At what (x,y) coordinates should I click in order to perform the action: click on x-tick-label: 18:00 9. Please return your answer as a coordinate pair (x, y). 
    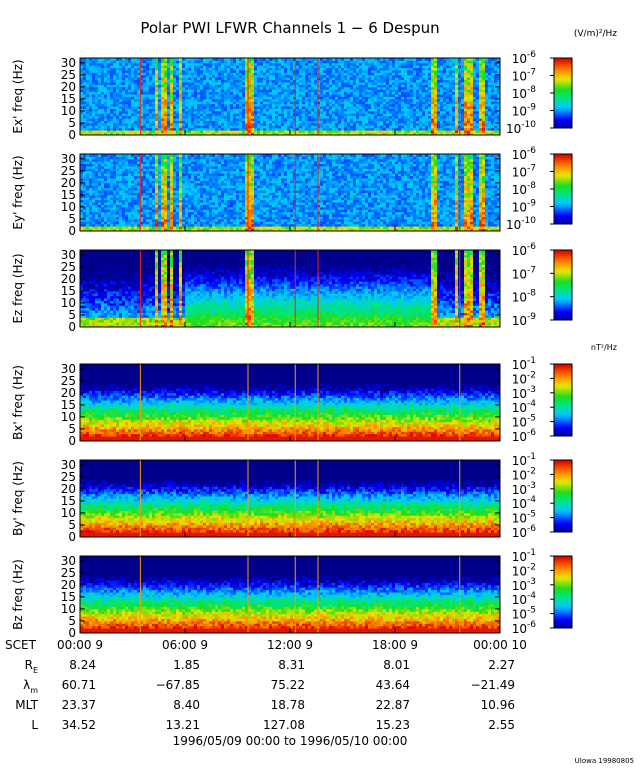
    Looking at the image, I should click on (395, 645).